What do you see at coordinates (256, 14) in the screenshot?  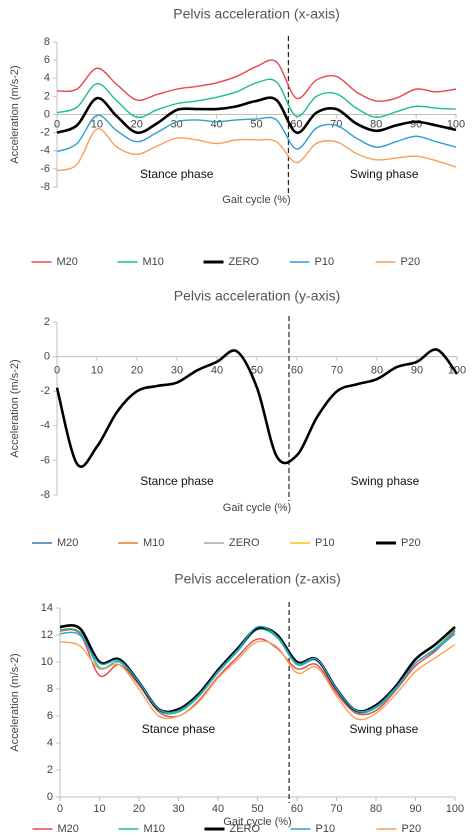 I see `chart-title: Pelvis acceleration (x-axis)` at bounding box center [256, 14].